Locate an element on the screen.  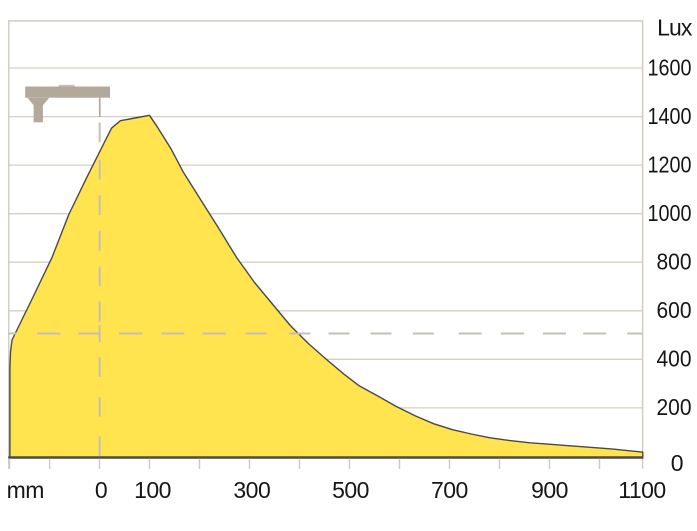
svg-text: 1400 is located at coordinates (670, 116).